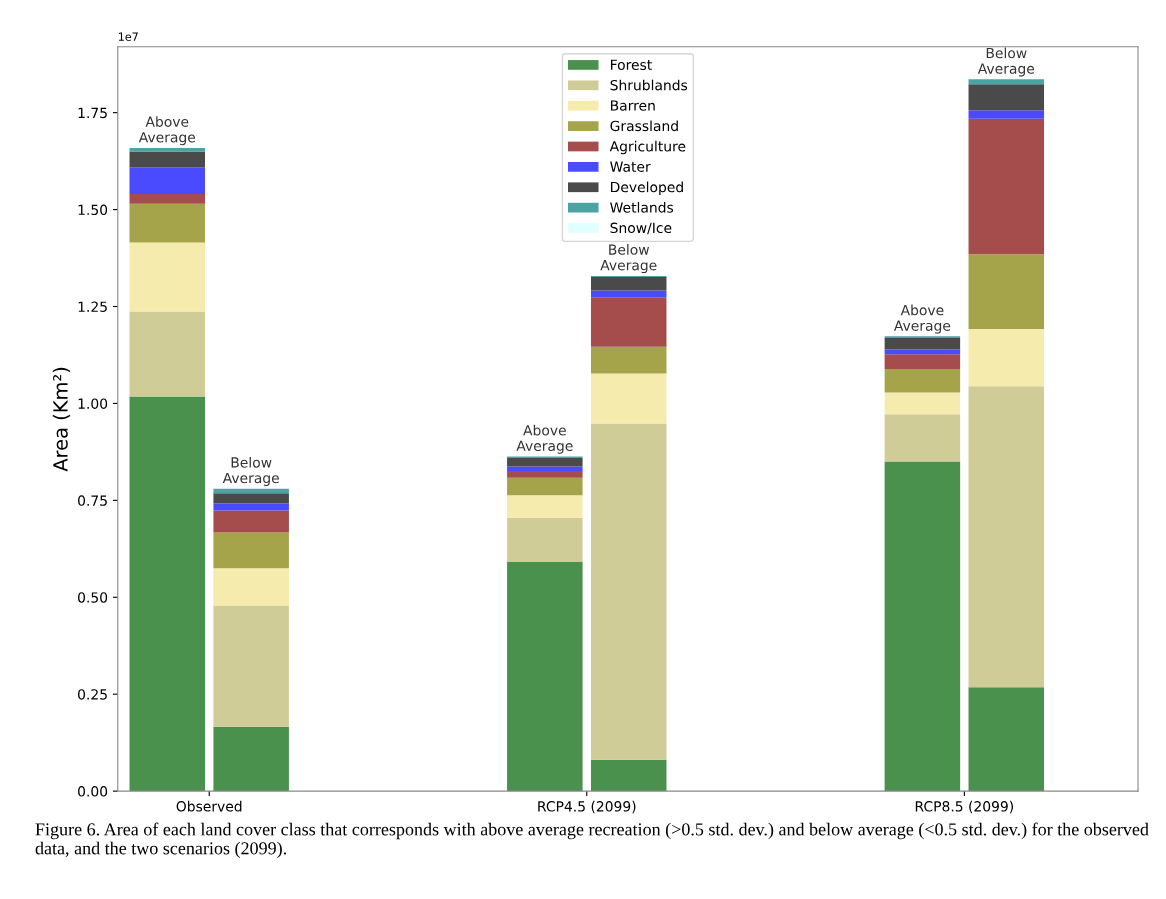  I want to click on text: 1e7, so click(128, 36).